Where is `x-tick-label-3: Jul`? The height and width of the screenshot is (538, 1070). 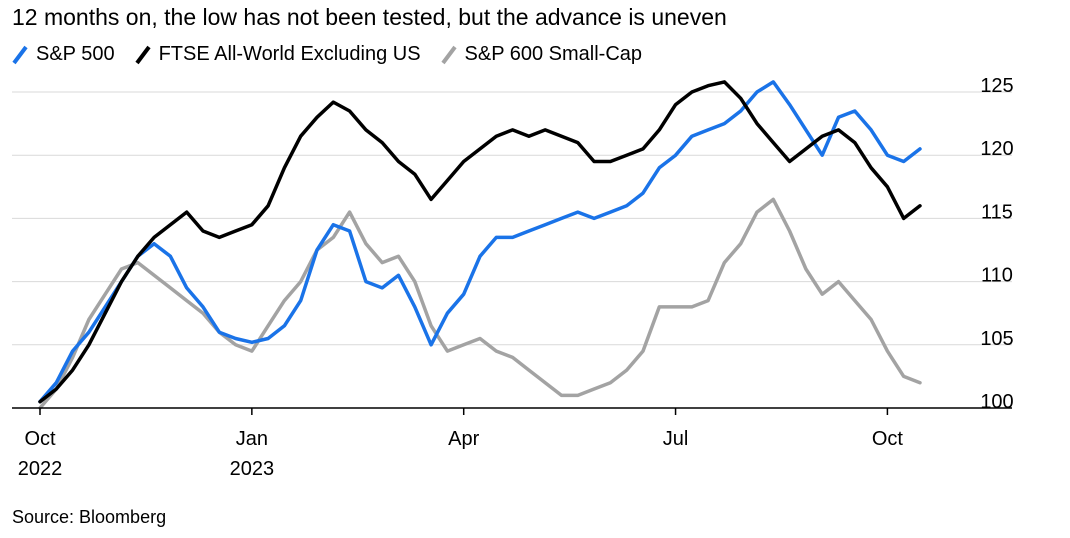 x-tick-label-3: Jul is located at coordinates (676, 439).